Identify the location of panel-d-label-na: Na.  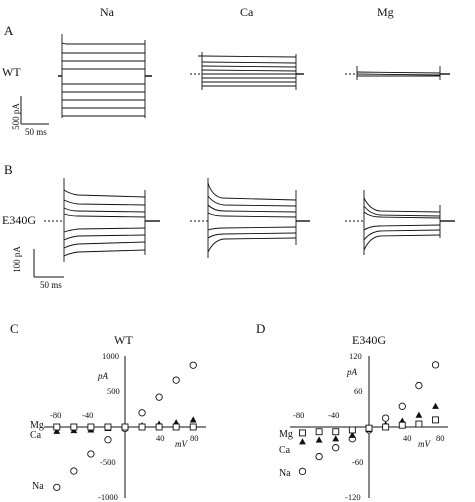
(285, 473).